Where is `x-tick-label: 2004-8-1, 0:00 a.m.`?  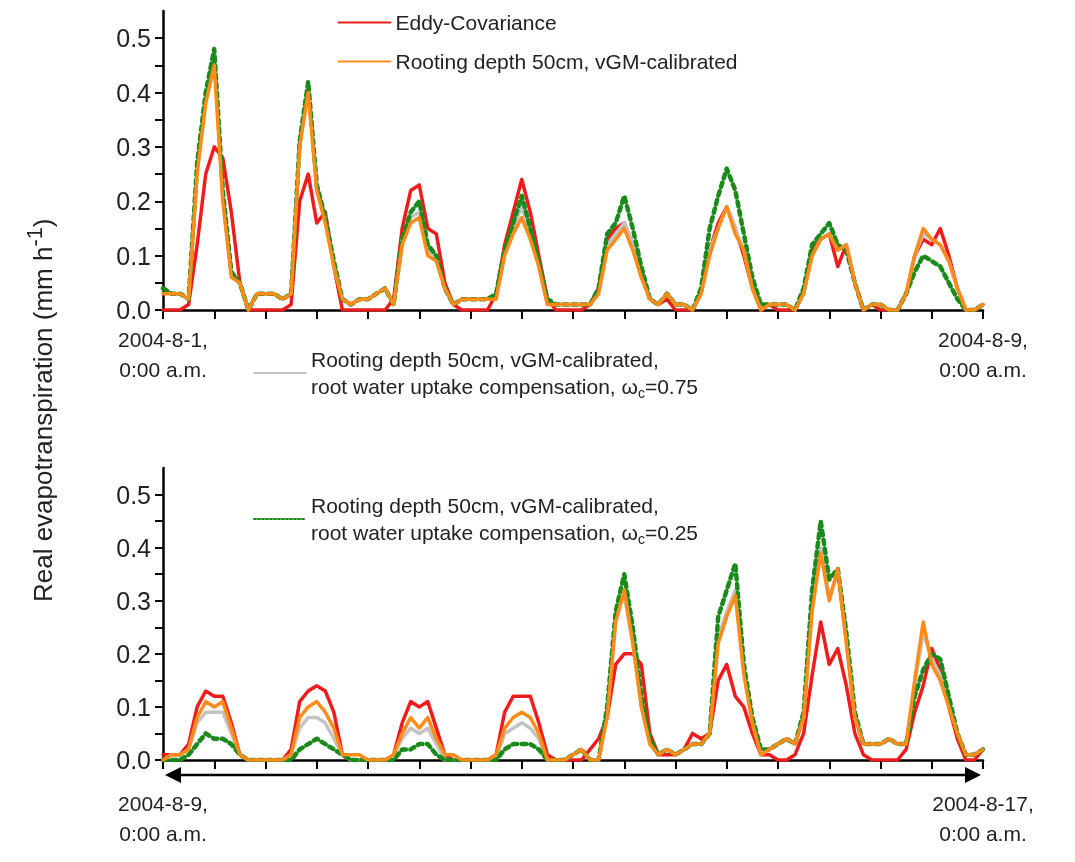
x-tick-label: 2004-8-1, 0:00 a.m. is located at coordinates (163, 354).